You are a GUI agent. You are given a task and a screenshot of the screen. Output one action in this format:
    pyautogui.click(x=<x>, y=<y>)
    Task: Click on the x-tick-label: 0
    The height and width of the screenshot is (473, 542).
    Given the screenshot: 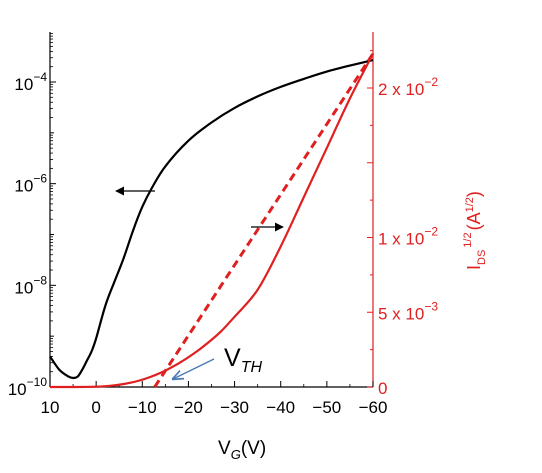 What is the action you would take?
    pyautogui.click(x=95, y=407)
    